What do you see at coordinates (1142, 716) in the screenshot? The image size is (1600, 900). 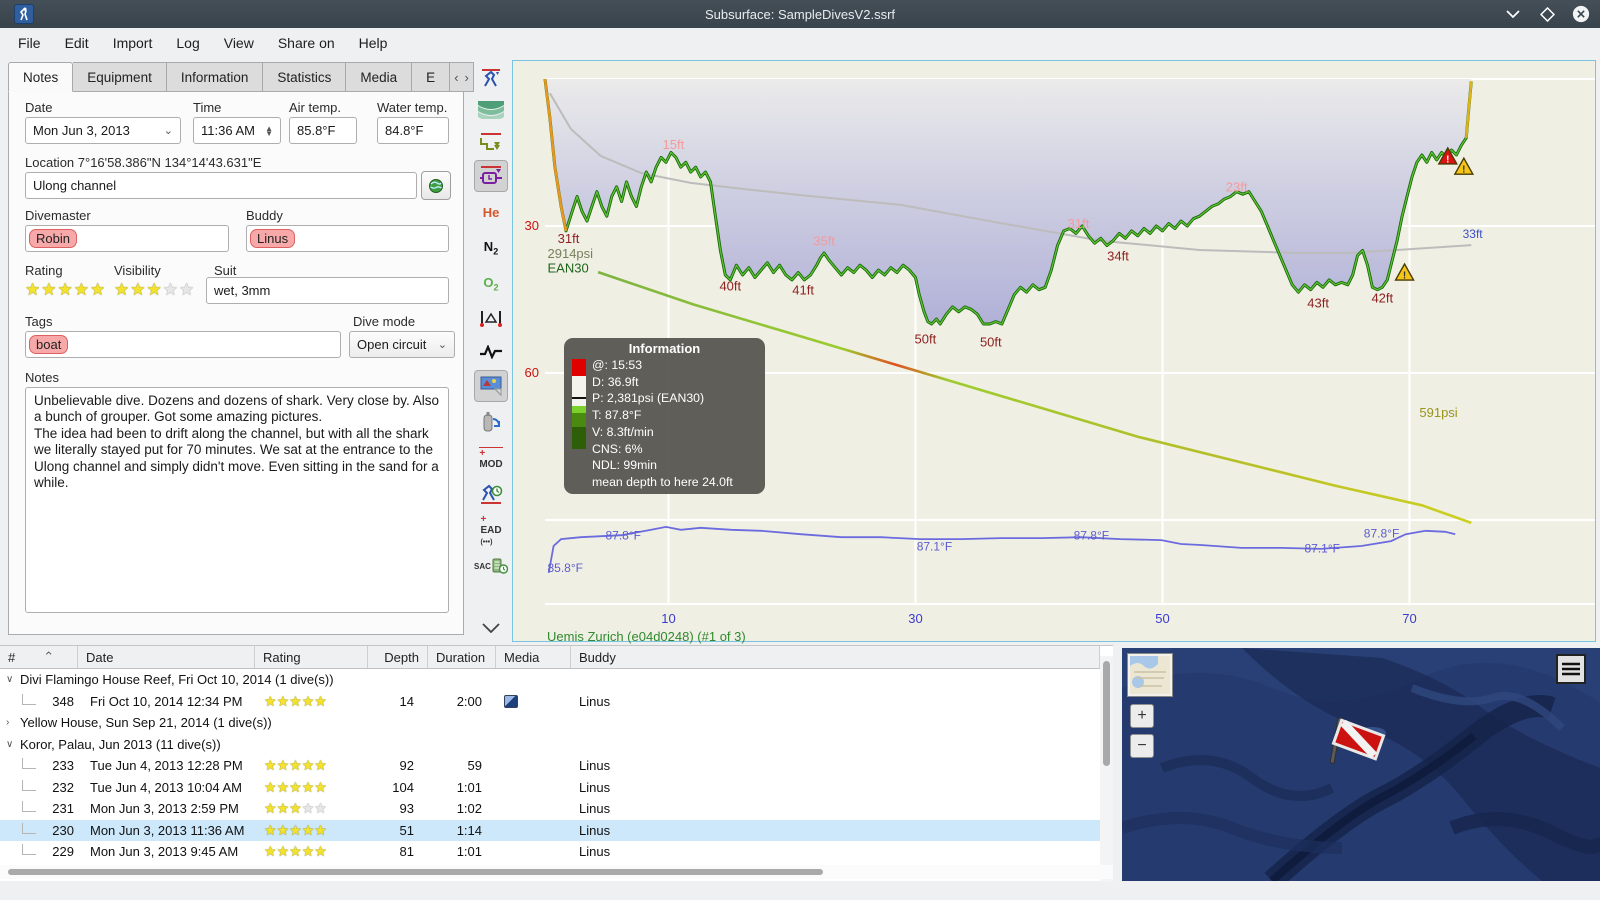 I see `map-zoom-in-button: +` at bounding box center [1142, 716].